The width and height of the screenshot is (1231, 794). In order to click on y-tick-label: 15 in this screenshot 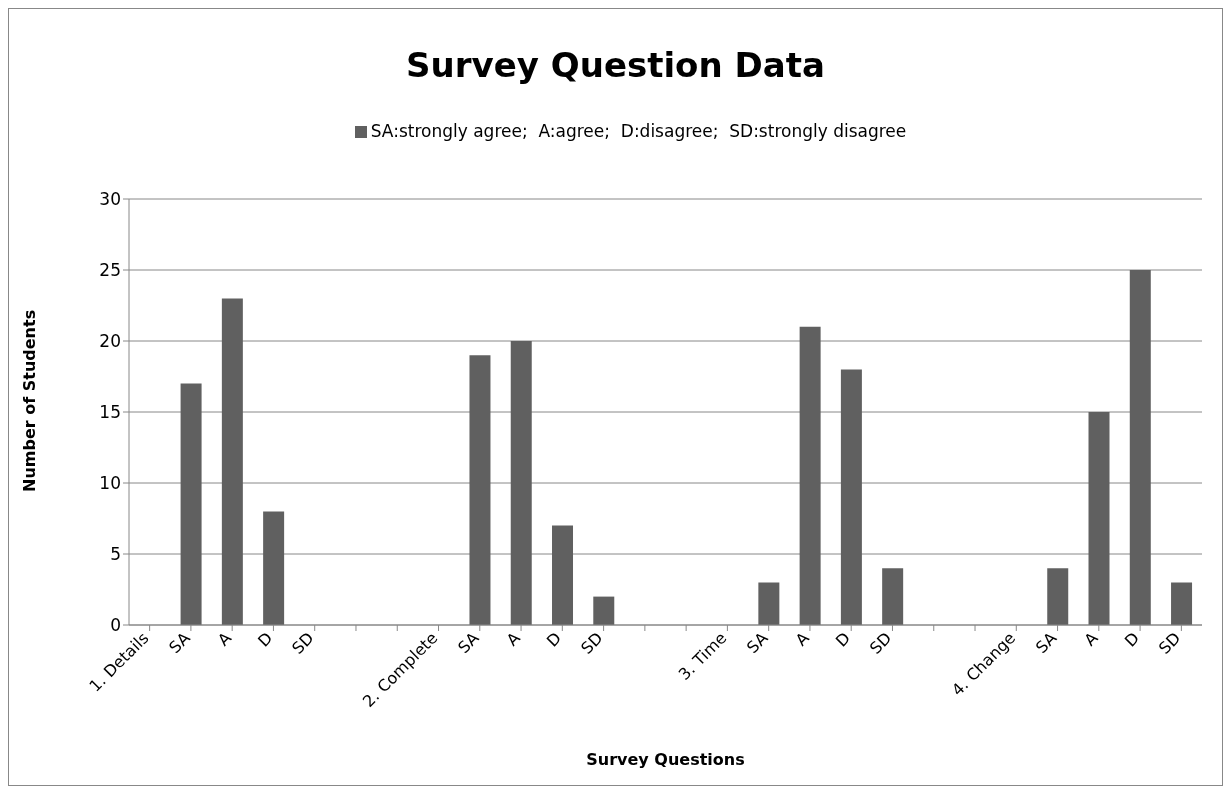, I will do `click(110, 412)`.